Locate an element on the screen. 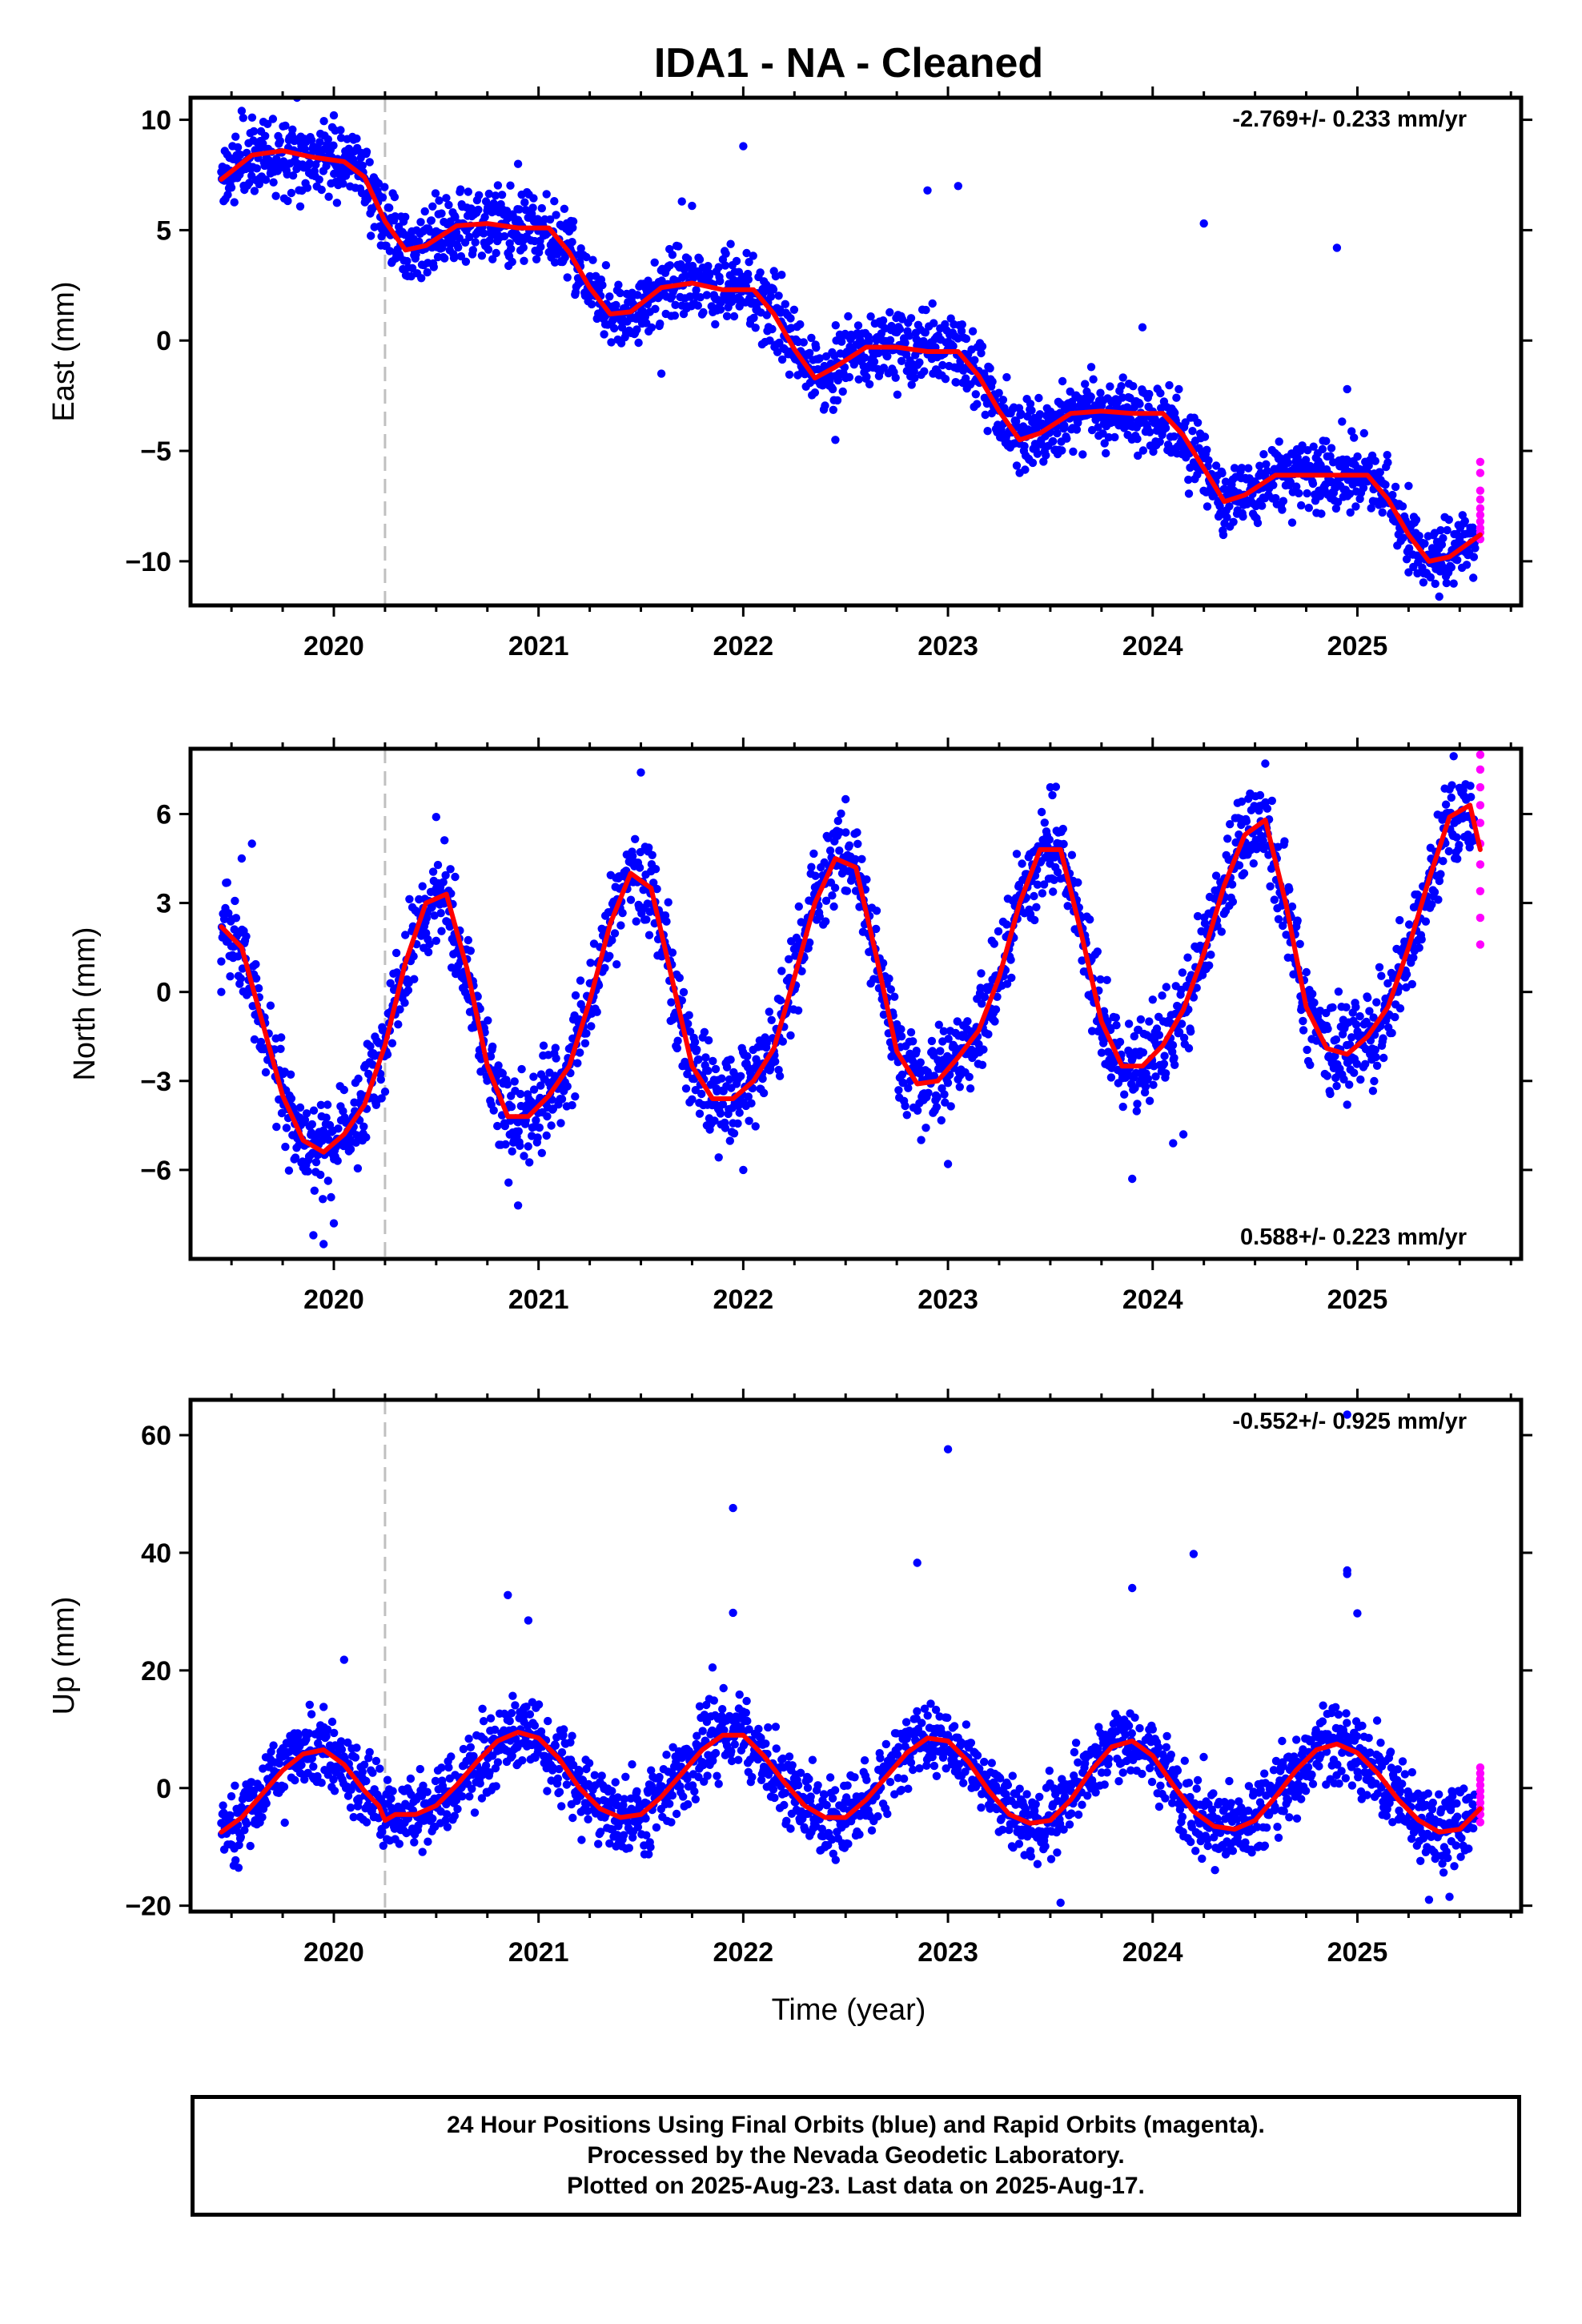 Image resolution: width=1582 pixels, height=2324 pixels. north-rapid-point is located at coordinates (1480, 754).